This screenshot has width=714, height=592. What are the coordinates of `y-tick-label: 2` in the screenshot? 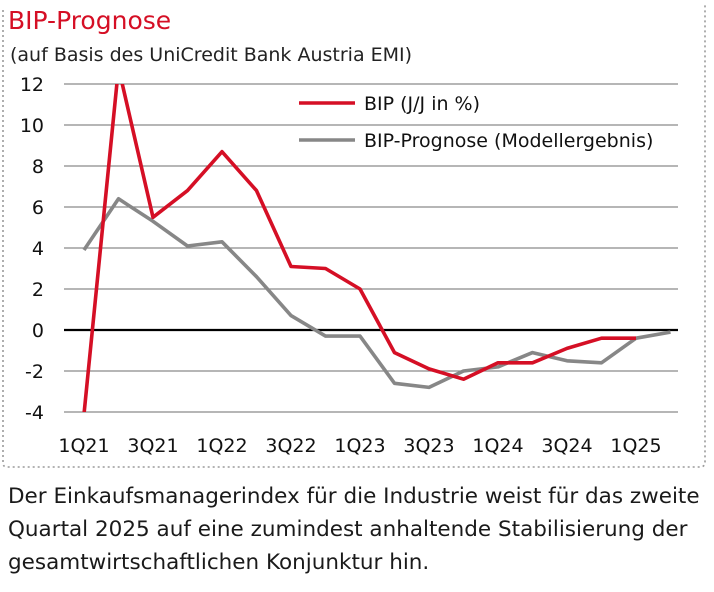 It's located at (38, 290).